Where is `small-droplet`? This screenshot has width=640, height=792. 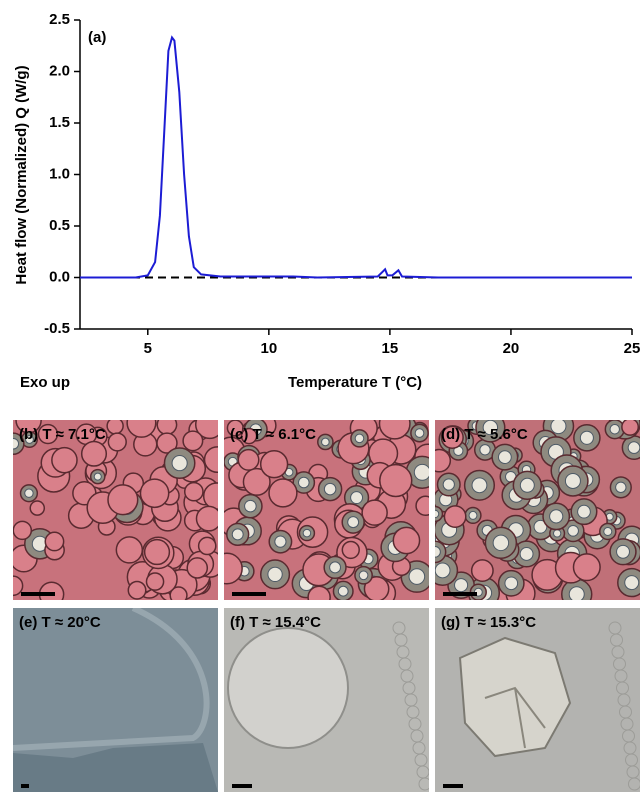 small-droplet is located at coordinates (634, 784).